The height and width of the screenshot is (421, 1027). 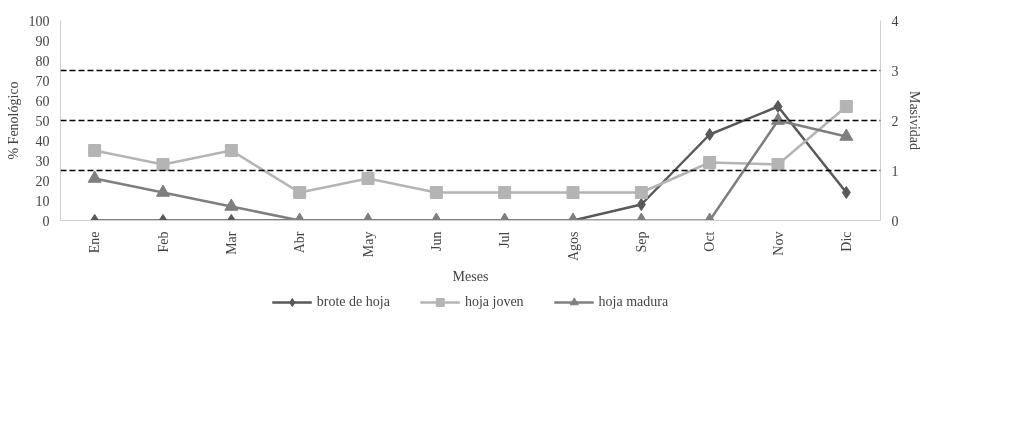 What do you see at coordinates (46, 221) in the screenshot?
I see `y-tick-label: 0` at bounding box center [46, 221].